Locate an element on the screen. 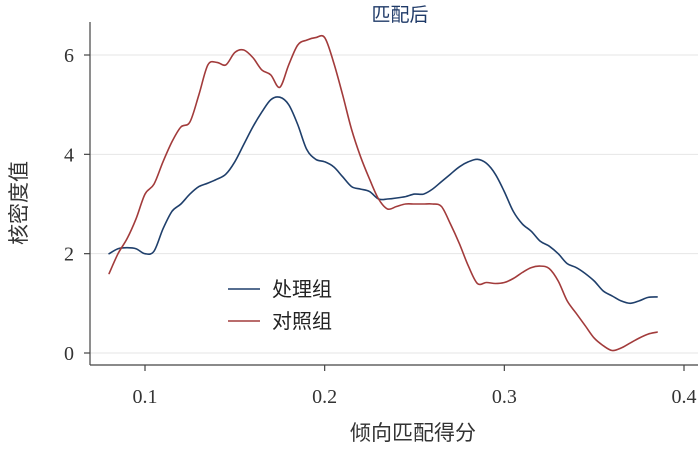 This screenshot has width=700, height=449. y-tick-label-1: 2 is located at coordinates (69, 255).